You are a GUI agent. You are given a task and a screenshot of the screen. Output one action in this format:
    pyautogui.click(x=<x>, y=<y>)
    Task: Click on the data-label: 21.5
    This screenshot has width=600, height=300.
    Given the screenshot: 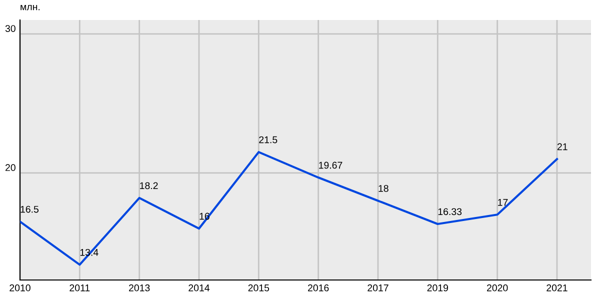 What is the action you would take?
    pyautogui.click(x=268, y=140)
    